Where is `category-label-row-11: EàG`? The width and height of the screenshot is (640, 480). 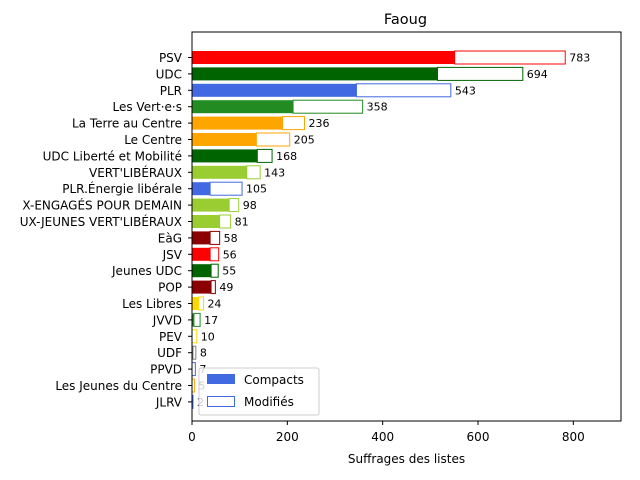 category-label-row-11: EàG is located at coordinates (170, 238).